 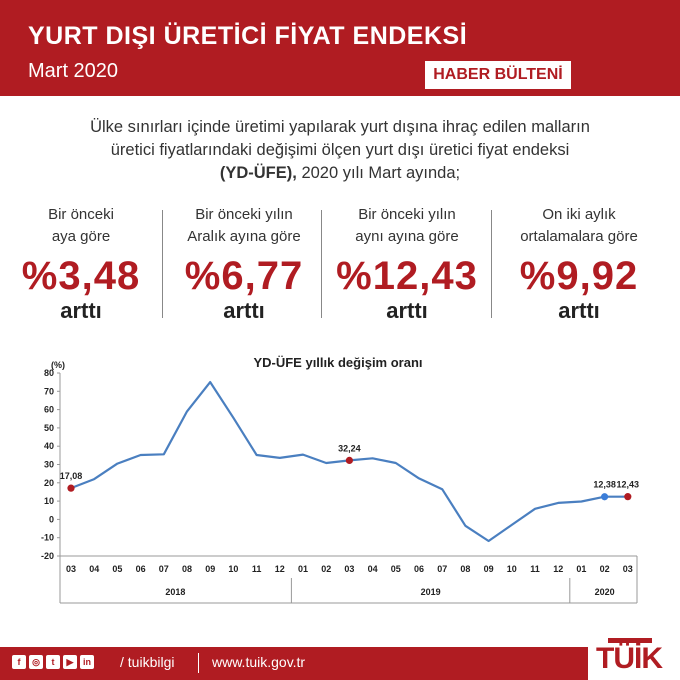 I want to click on logo-accent, so click(x=630, y=640).